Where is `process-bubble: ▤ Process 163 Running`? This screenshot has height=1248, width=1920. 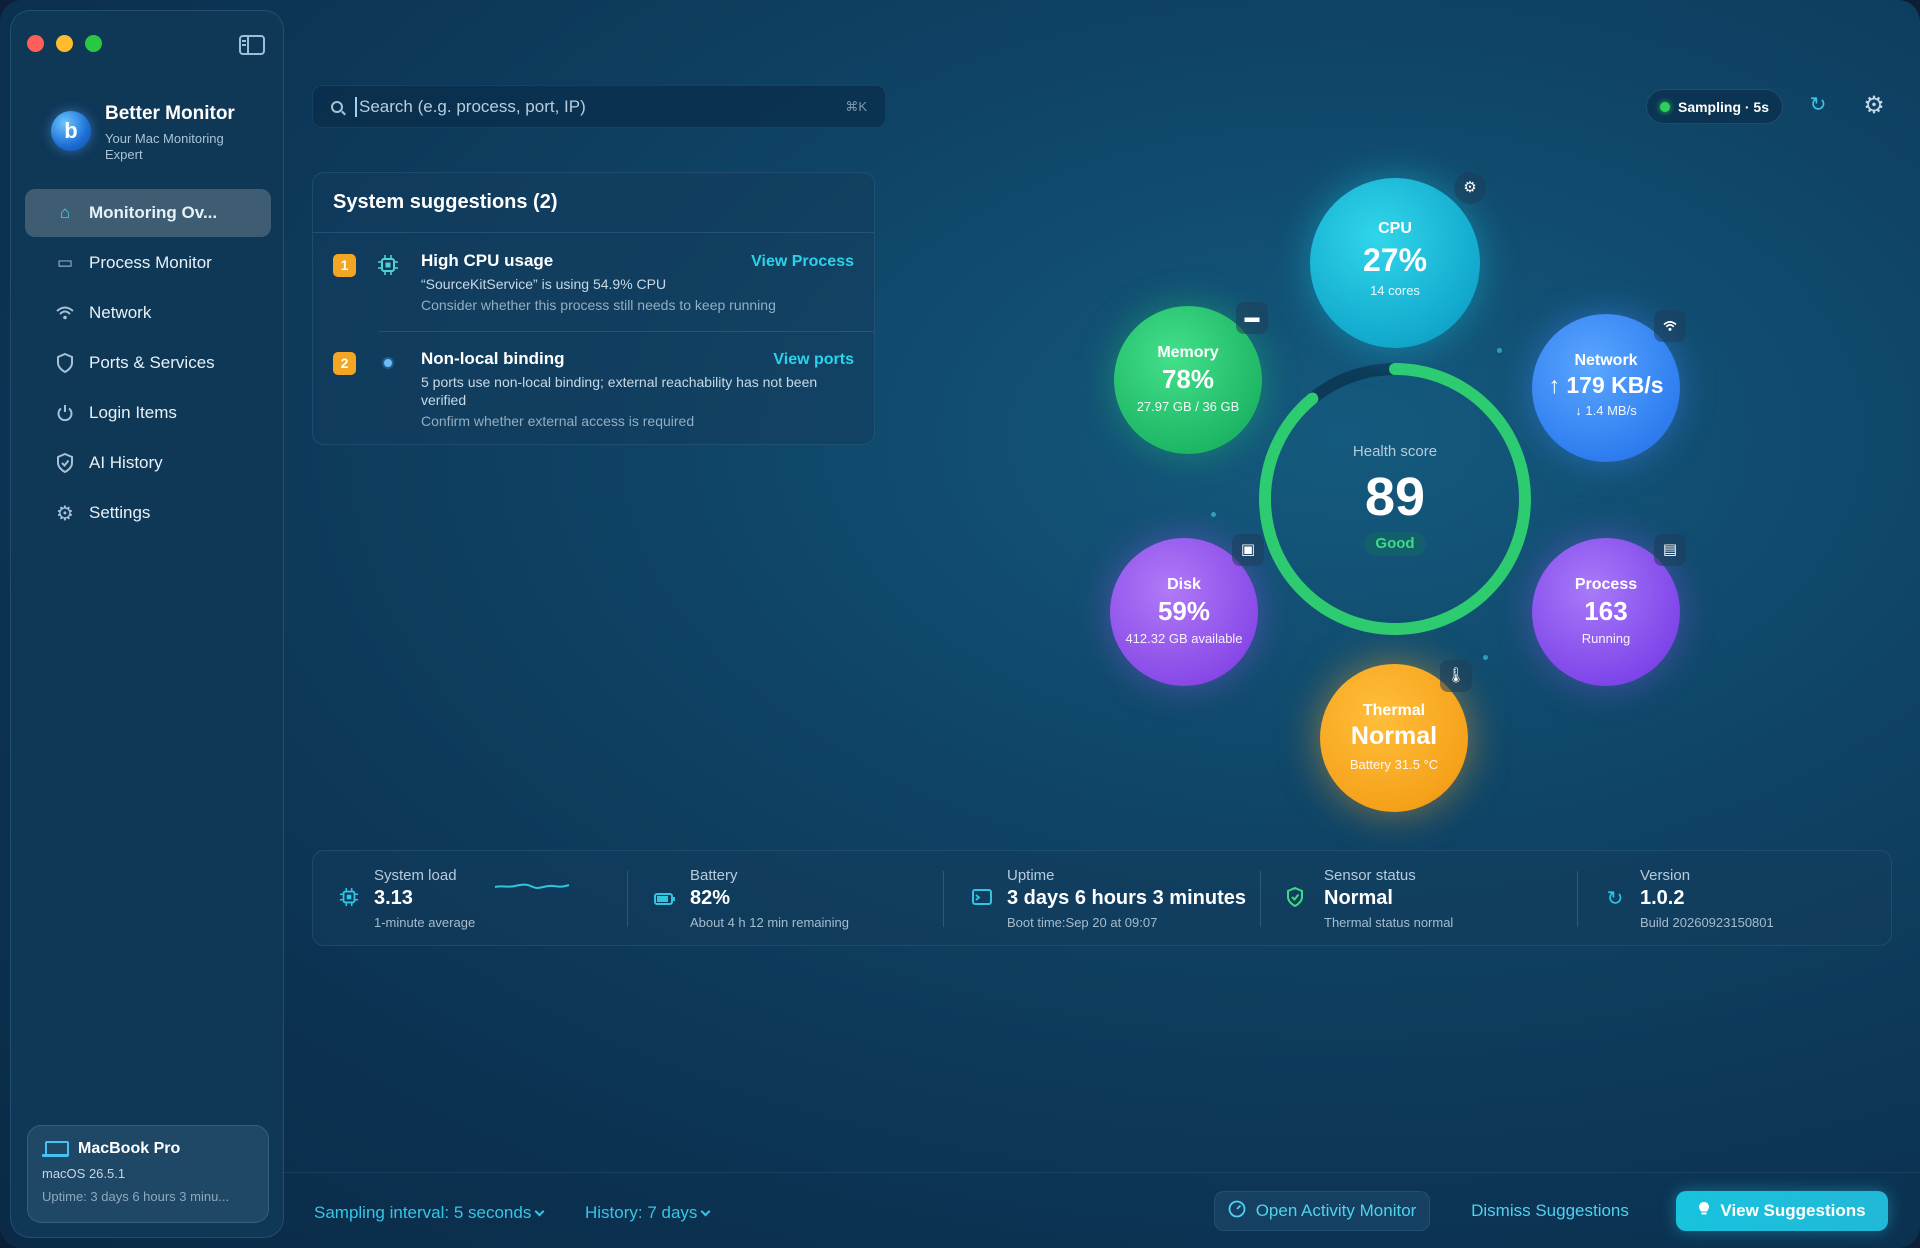 process-bubble: ▤ Process 163 Running is located at coordinates (1609, 610).